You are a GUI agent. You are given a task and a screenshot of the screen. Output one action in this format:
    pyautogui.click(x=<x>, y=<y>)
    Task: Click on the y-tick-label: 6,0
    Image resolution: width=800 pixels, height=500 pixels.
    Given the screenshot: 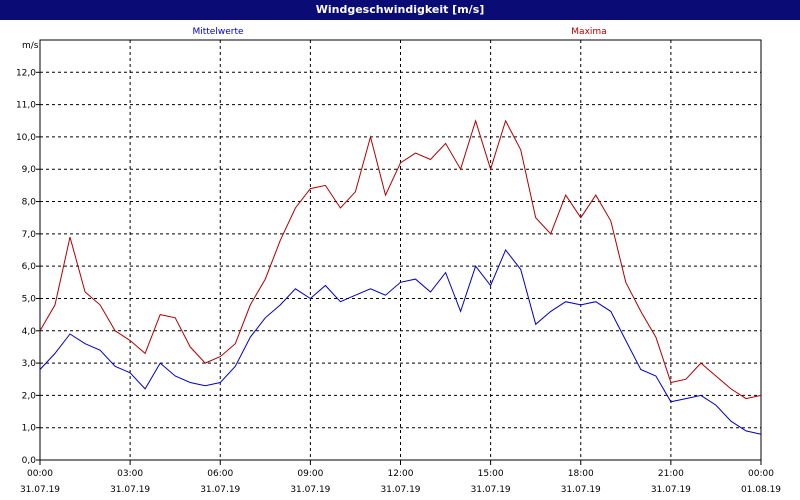 What is the action you would take?
    pyautogui.click(x=29, y=267)
    